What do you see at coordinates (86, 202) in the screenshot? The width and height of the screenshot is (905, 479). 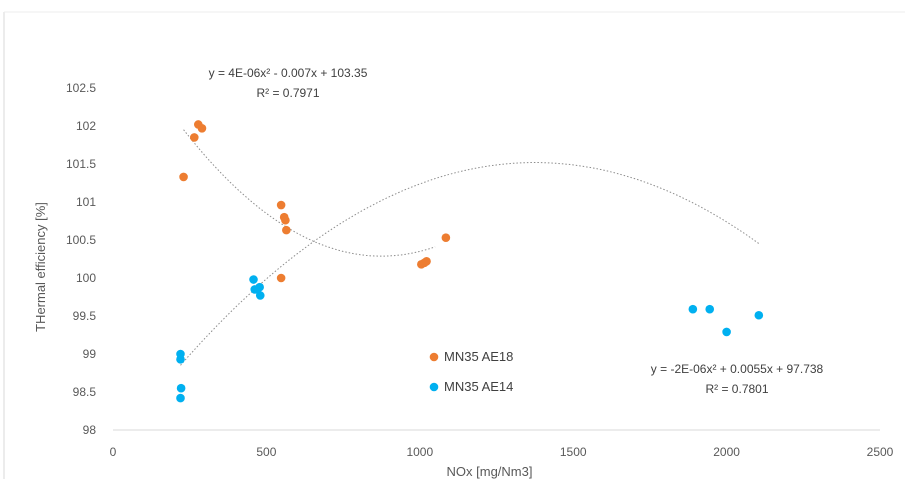 I see `y-tick-label: 101` at bounding box center [86, 202].